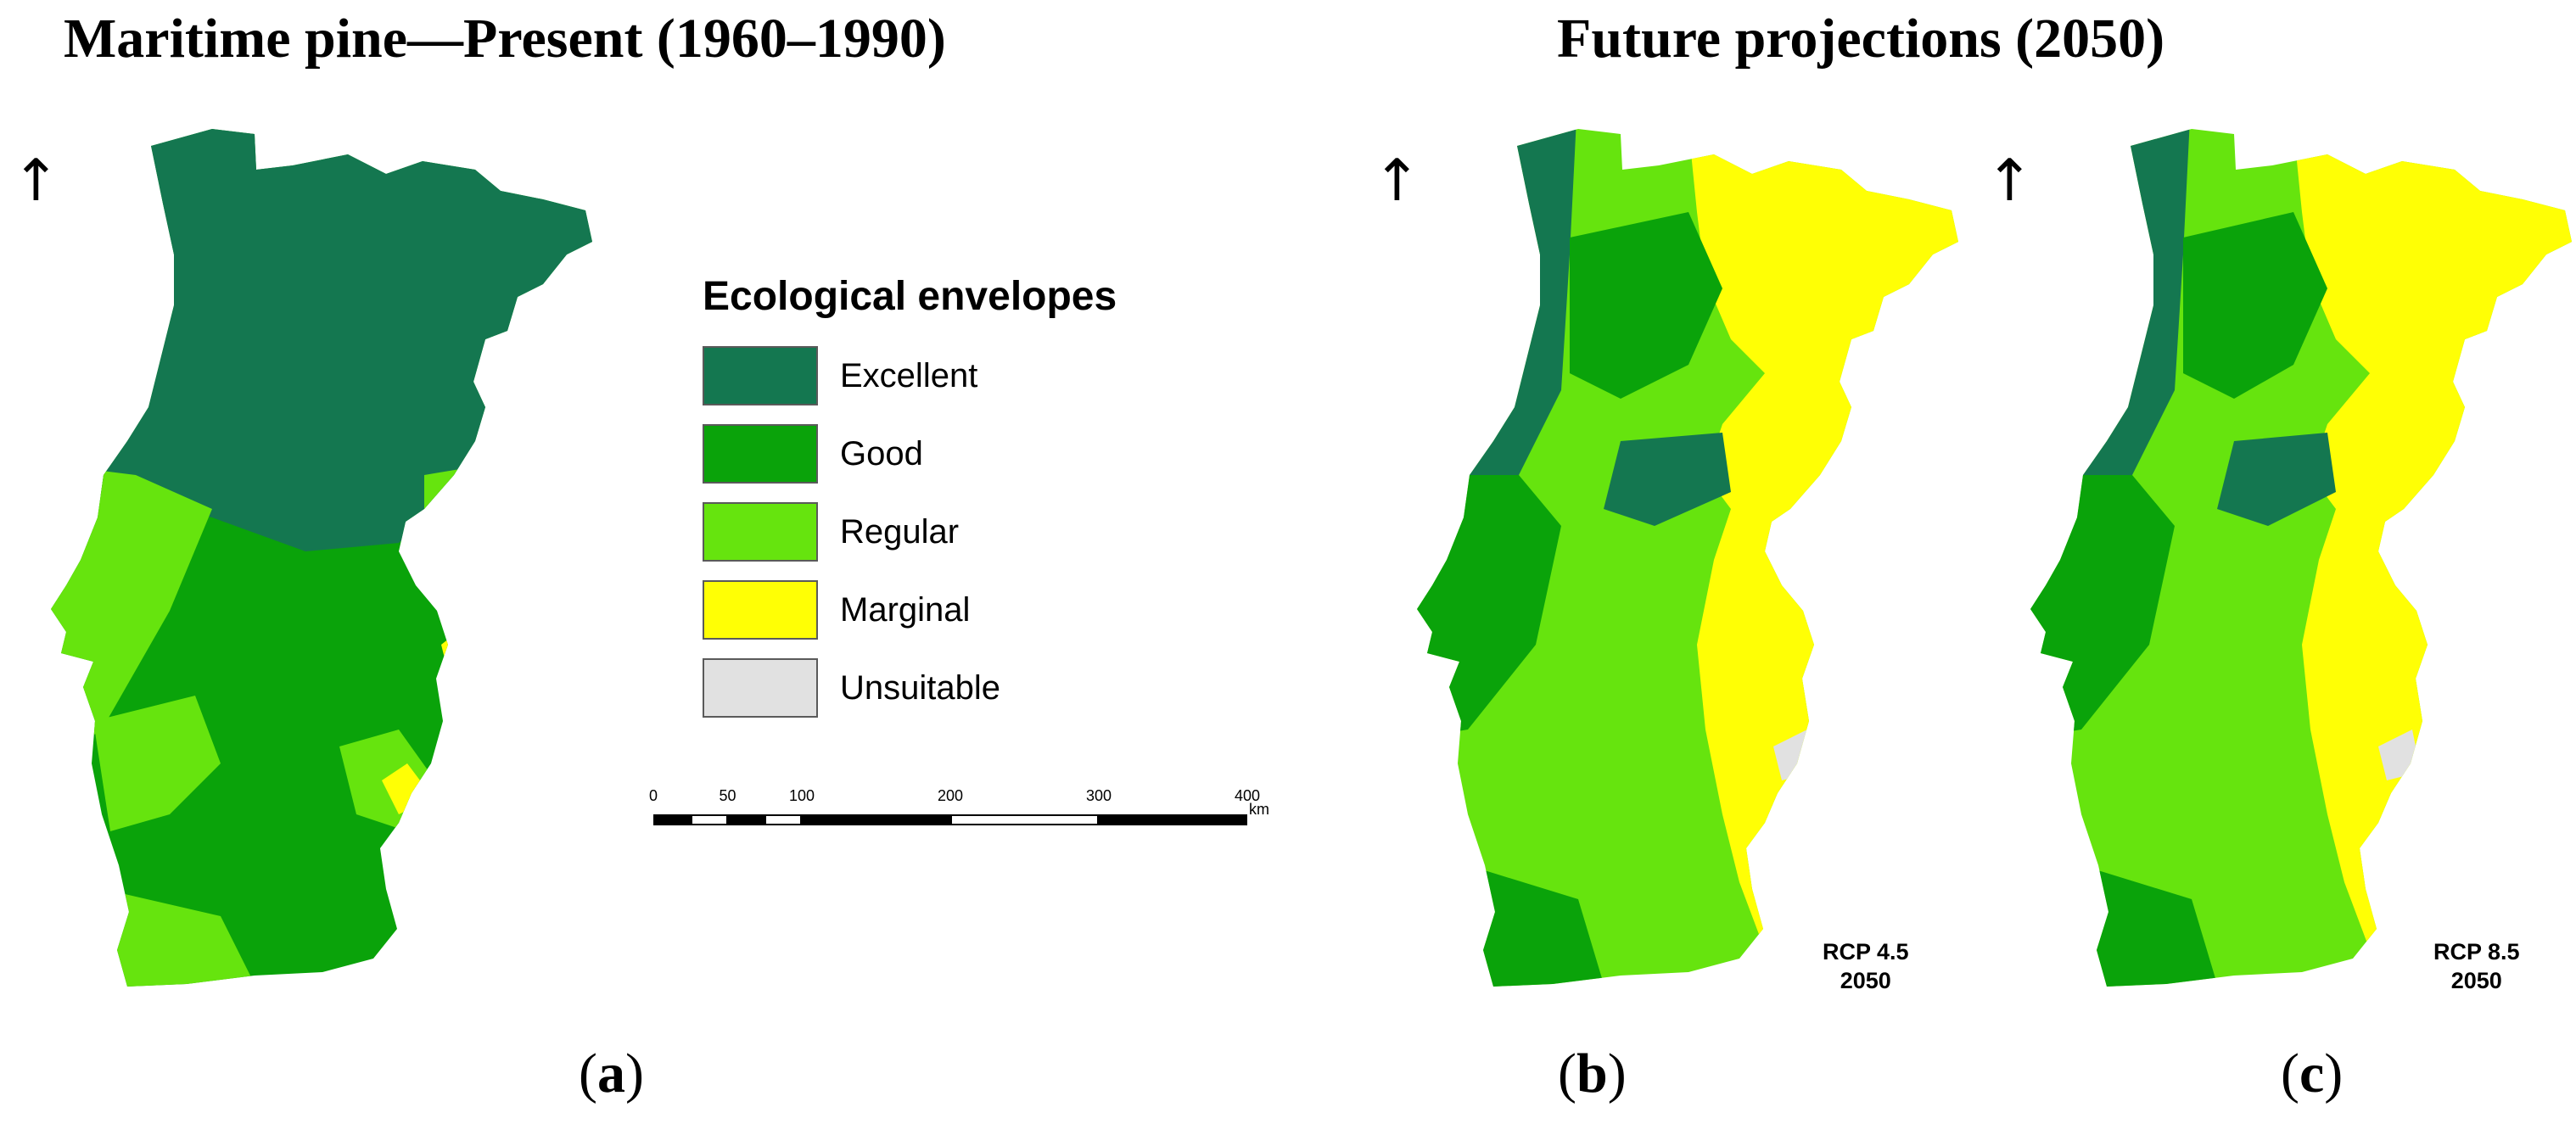 This screenshot has height=1135, width=2576. I want to click on scenario-c-line2: 2050, so click(2476, 981).